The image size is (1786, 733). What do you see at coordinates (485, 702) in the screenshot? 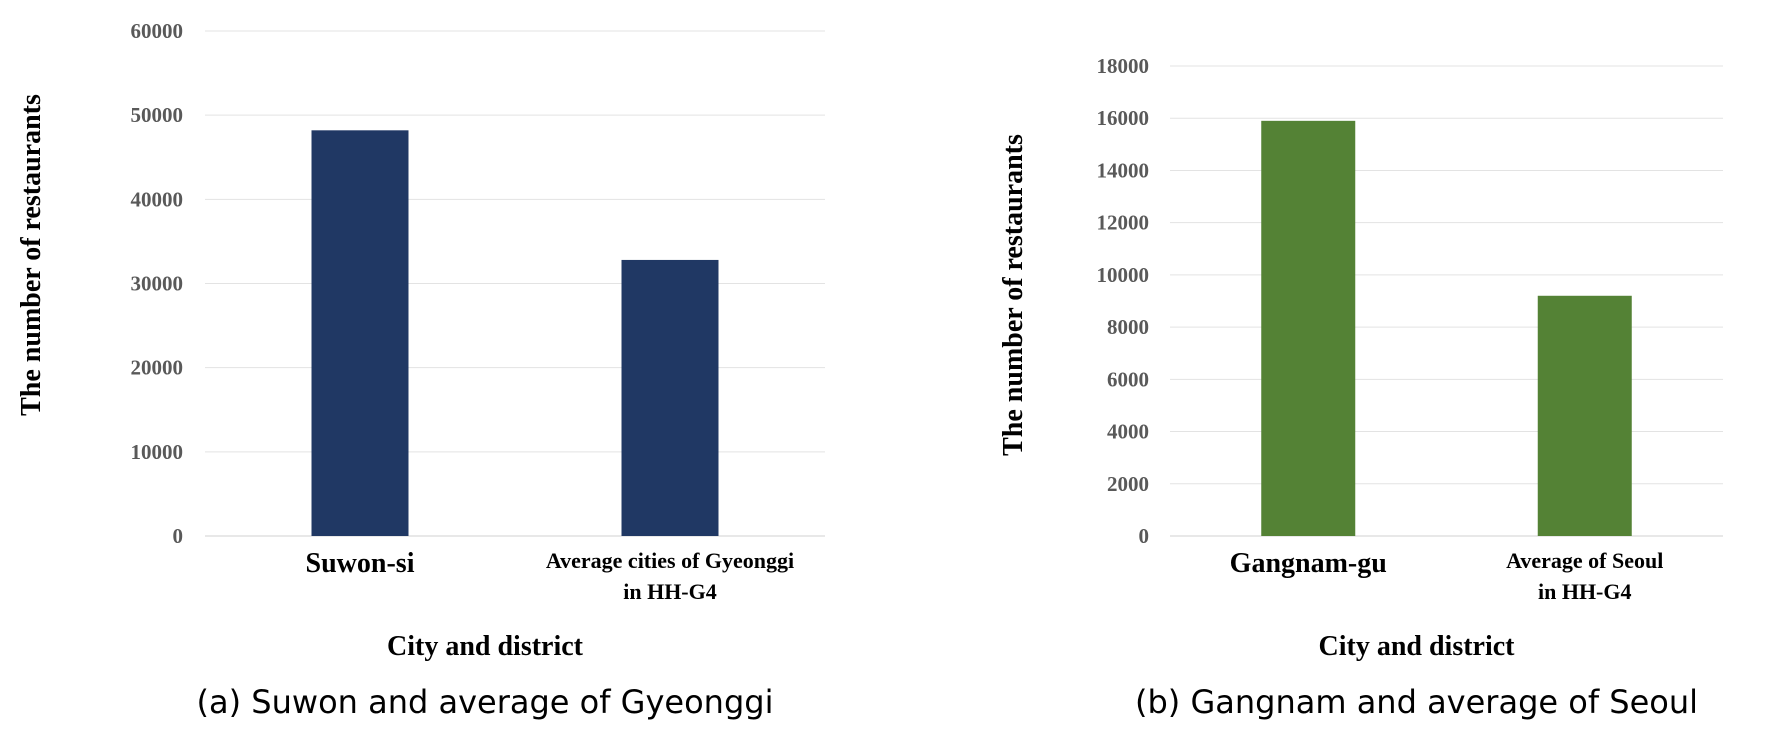
I see `figure-caption-a: (a) Suwon and average of Gyeonggi` at bounding box center [485, 702].